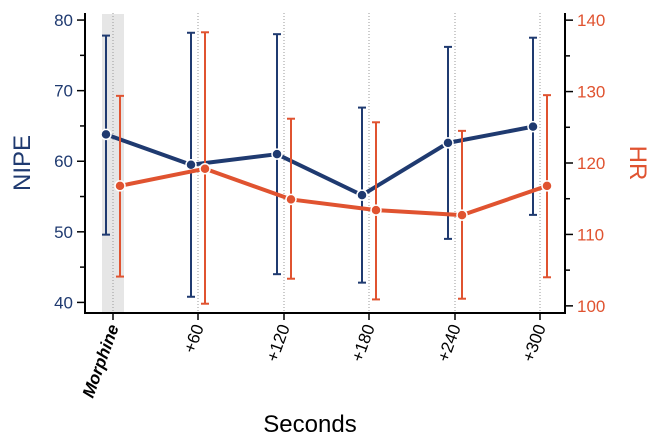 Image resolution: width=651 pixels, height=439 pixels. I want to click on y-left-tick-label: 40, so click(63, 302).